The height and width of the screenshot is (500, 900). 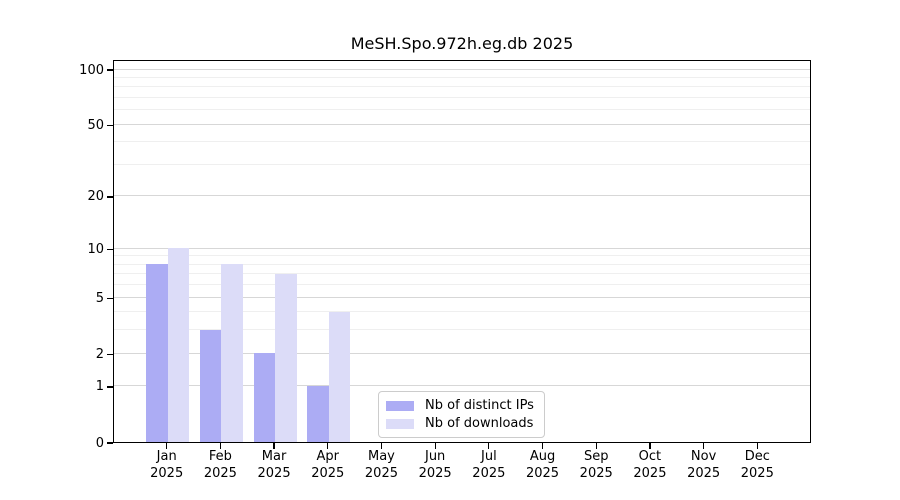 I want to click on y-tick-label: 2, so click(x=99, y=354).